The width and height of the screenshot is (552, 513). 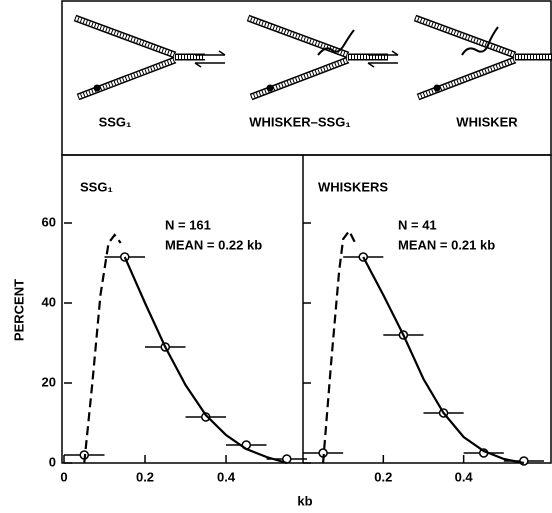 What do you see at coordinates (446, 244) in the screenshot?
I see `annotation: MEAN = 0.21 kb` at bounding box center [446, 244].